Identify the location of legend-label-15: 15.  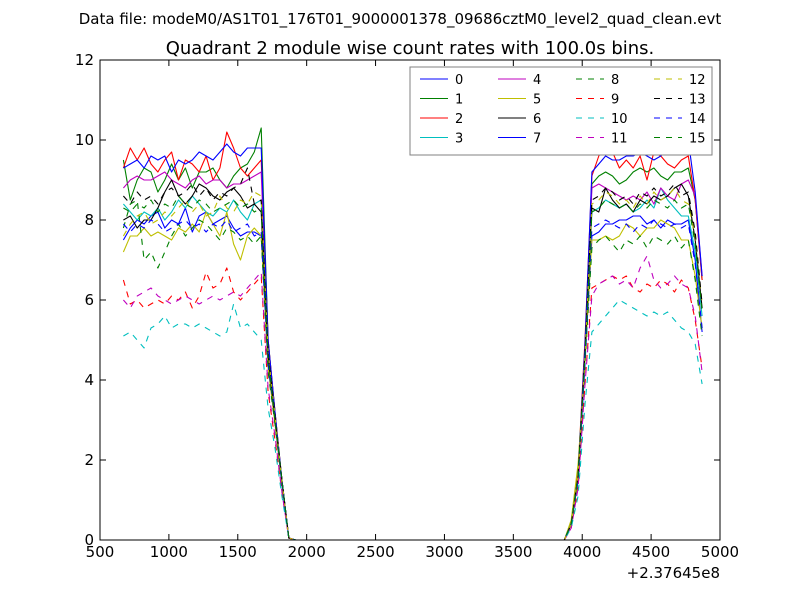
(697, 139).